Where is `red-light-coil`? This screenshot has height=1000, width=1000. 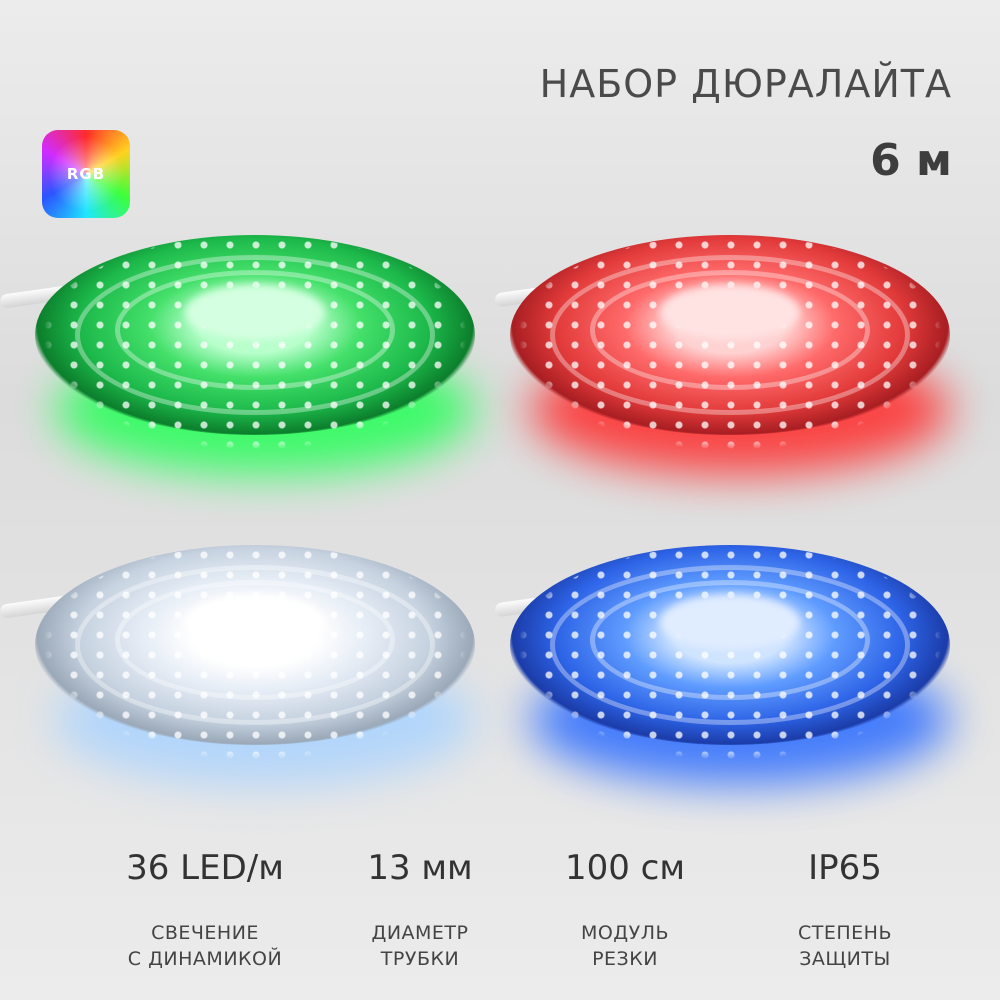 red-light-coil is located at coordinates (730, 355).